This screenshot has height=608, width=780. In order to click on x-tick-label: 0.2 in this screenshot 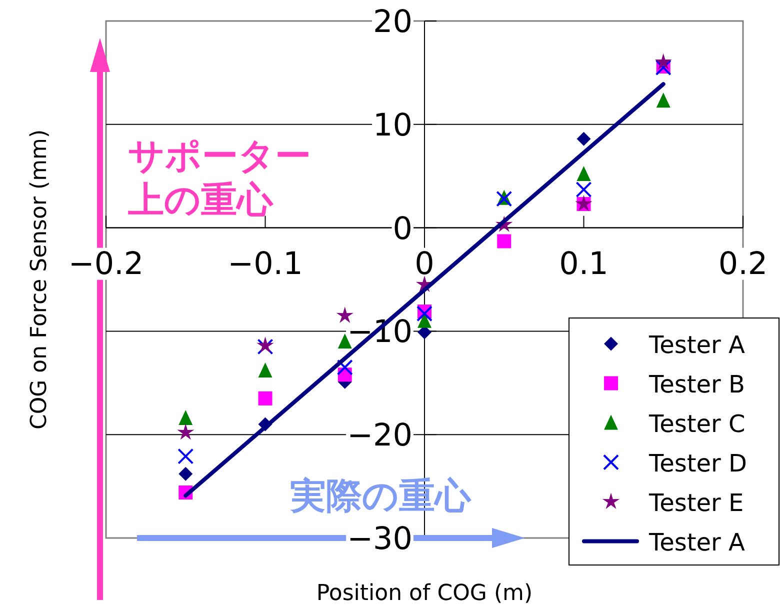, I will do `click(743, 264)`.